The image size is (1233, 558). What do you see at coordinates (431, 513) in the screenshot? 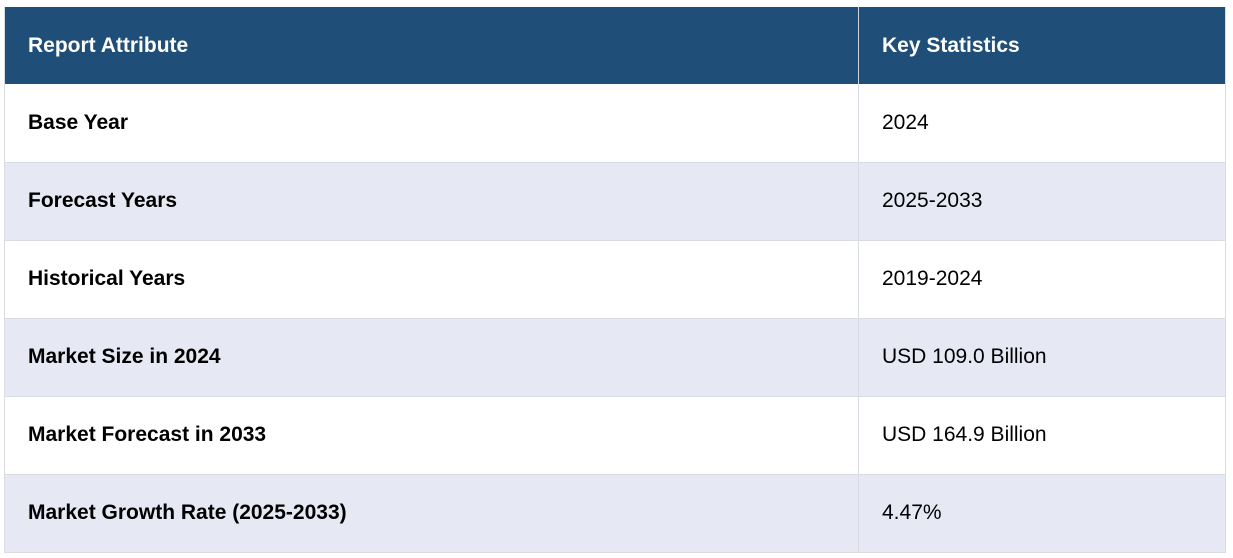
I see `row-attribute: Market Growth Rate (2025-2033)` at bounding box center [431, 513].